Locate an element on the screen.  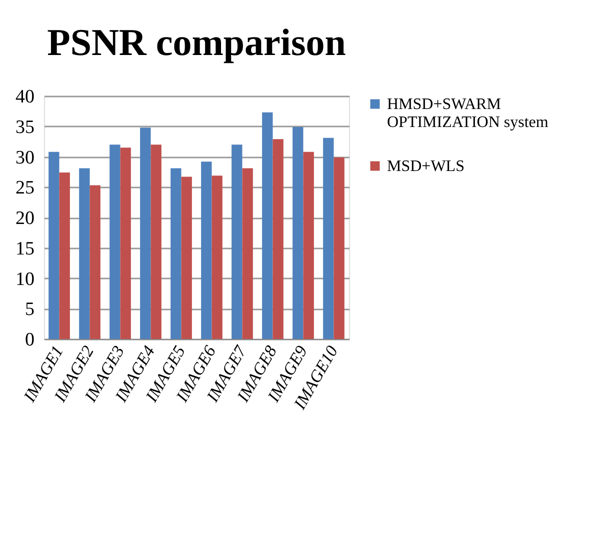
legend-label: HMSD+SWARM OPTIMIZATION system is located at coordinates (468, 113).